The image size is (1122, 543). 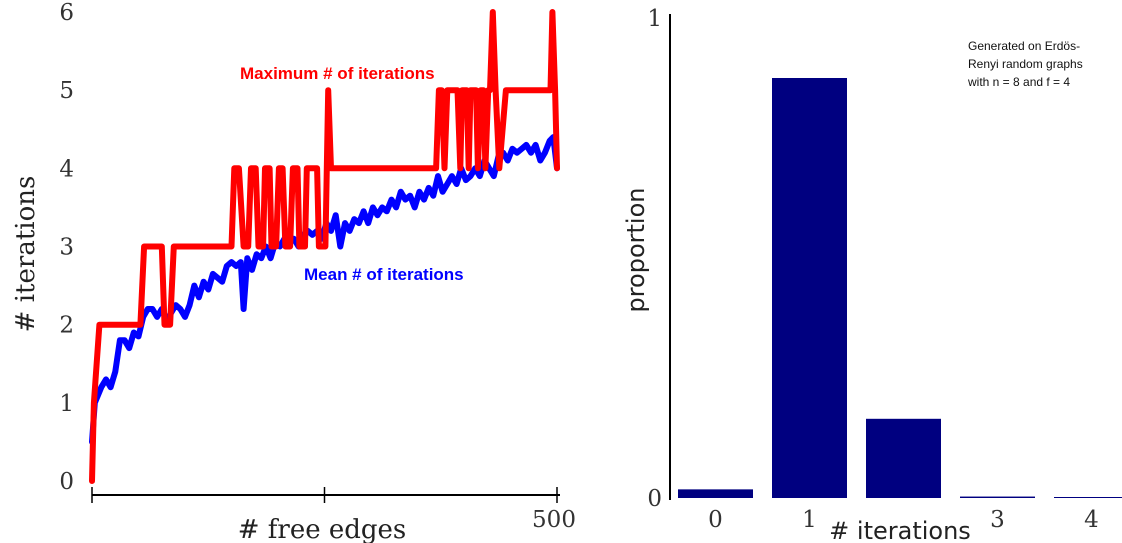 I want to click on x-tick-label: 1, so click(x=809, y=520).